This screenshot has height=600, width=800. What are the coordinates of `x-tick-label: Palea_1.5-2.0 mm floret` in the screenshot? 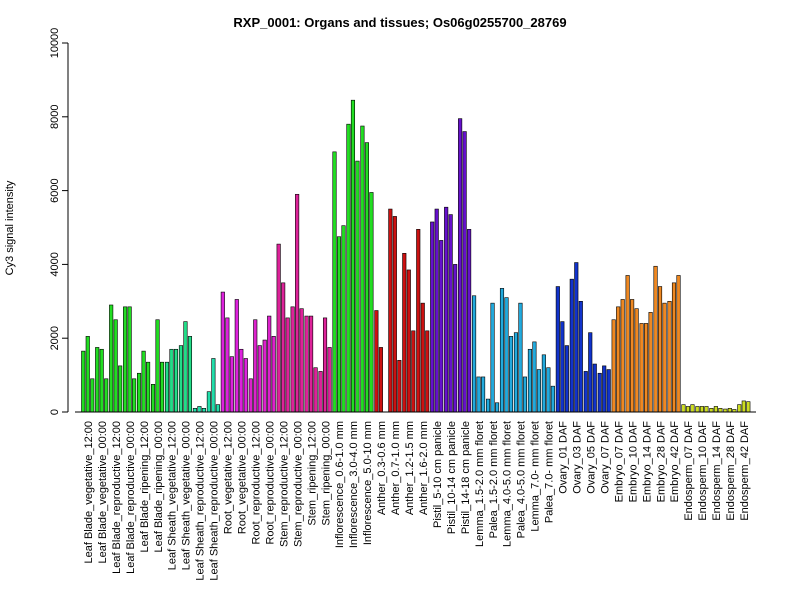 It's located at (494, 479).